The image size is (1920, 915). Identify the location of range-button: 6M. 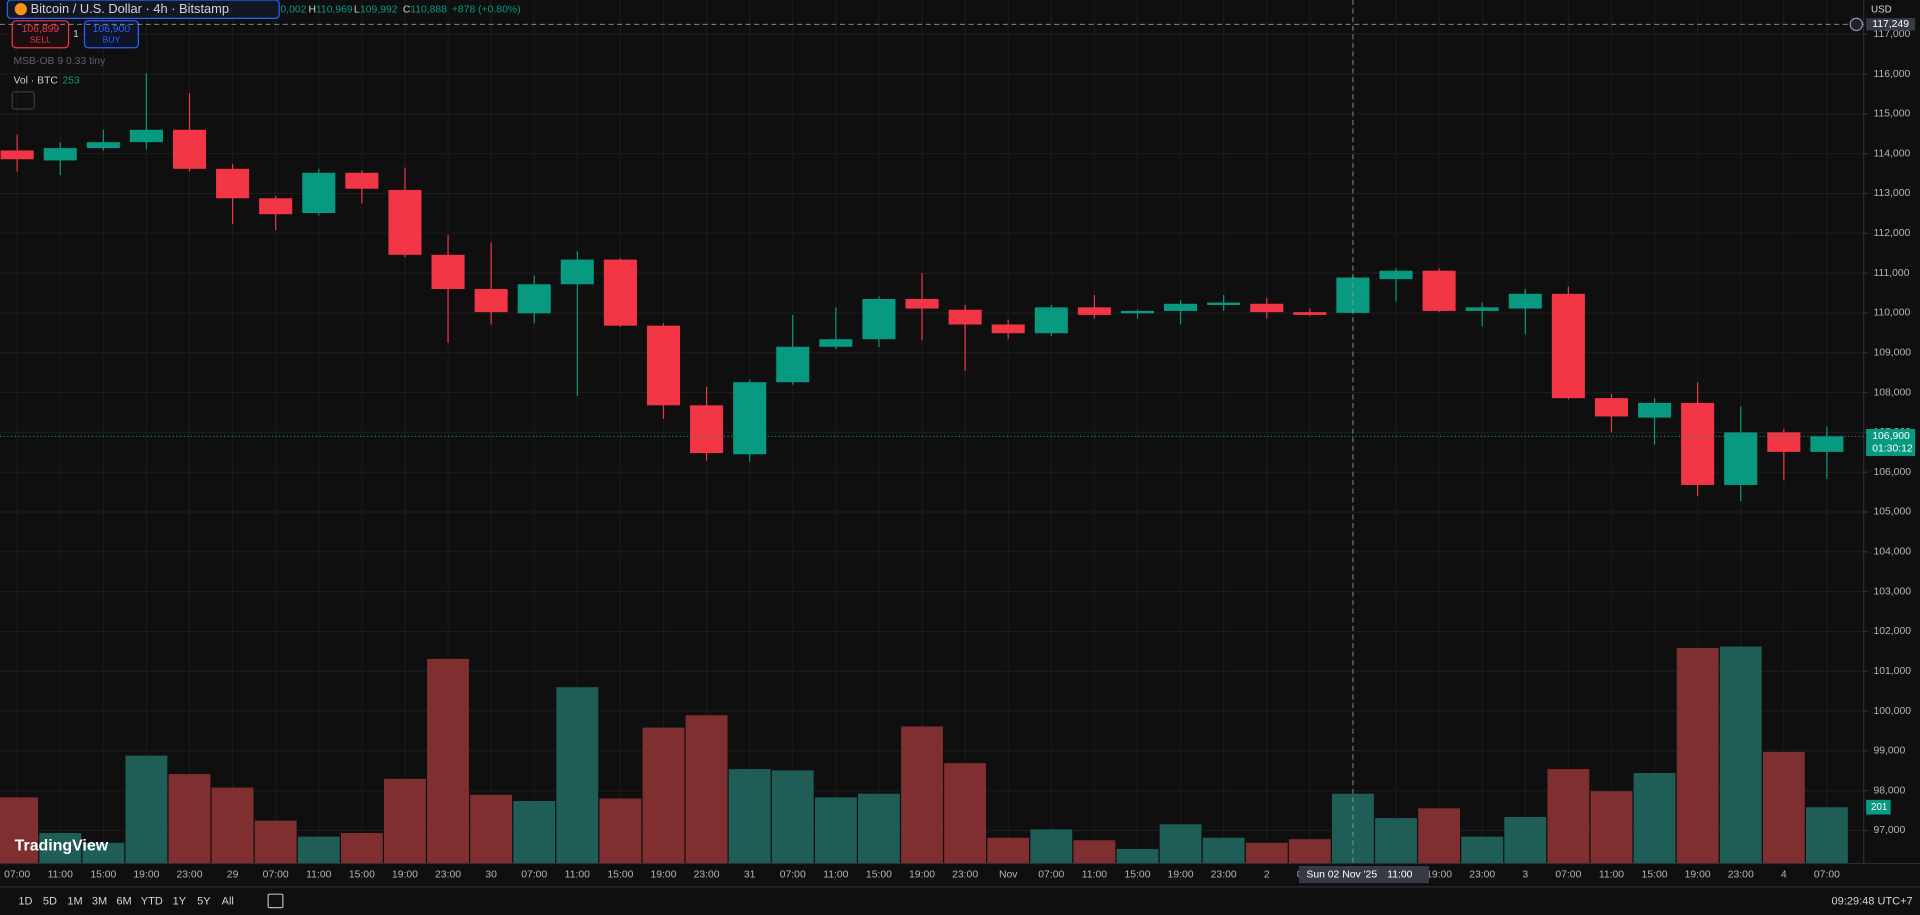
(123, 901).